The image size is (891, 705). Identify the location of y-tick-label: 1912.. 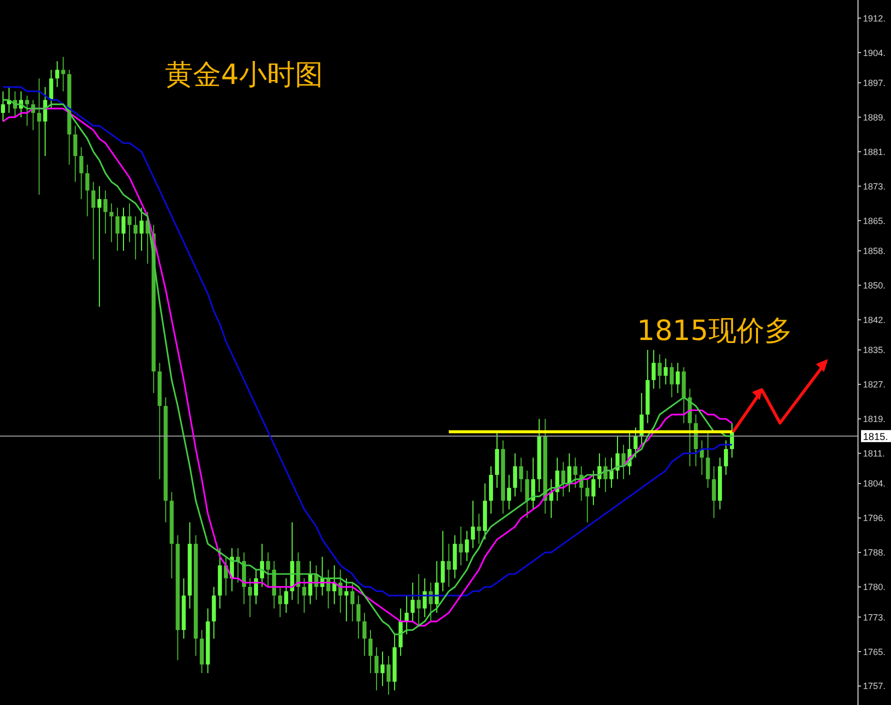
(874, 18).